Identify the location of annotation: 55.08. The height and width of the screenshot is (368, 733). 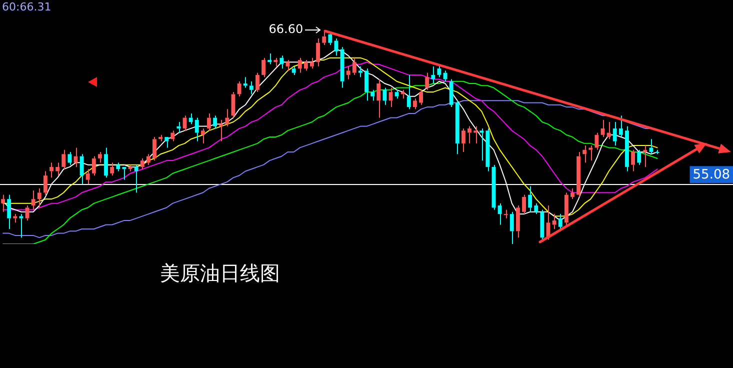
(711, 174).